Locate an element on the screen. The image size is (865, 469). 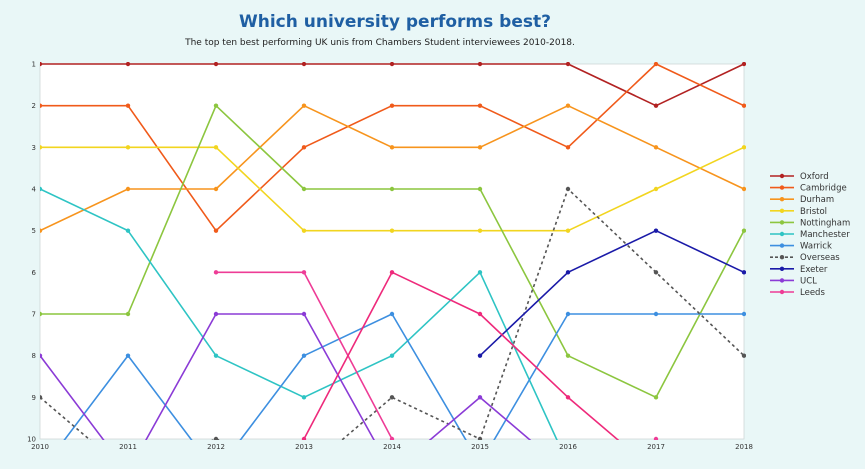
y-tick-label: 8 is located at coordinates (34, 356).